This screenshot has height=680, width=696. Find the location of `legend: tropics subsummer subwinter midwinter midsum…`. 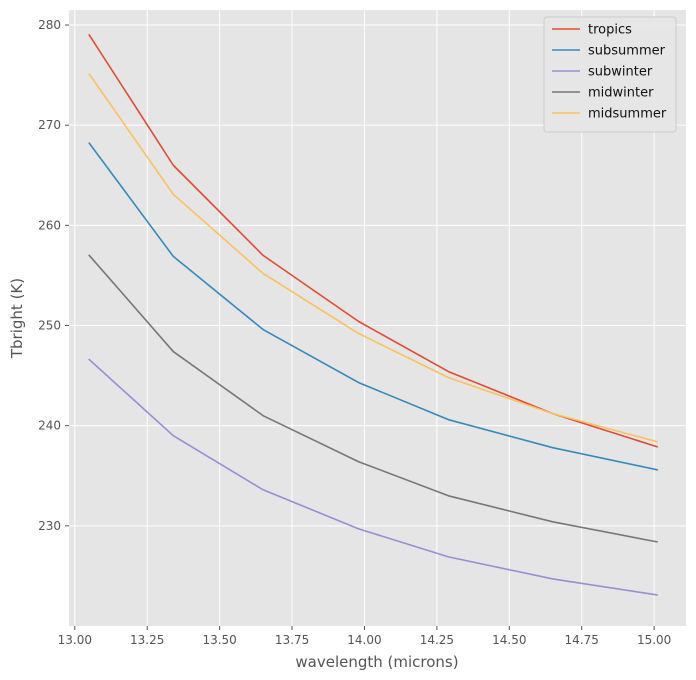

legend: tropics subsummer subwinter midwinter midsum… is located at coordinates (610, 74).